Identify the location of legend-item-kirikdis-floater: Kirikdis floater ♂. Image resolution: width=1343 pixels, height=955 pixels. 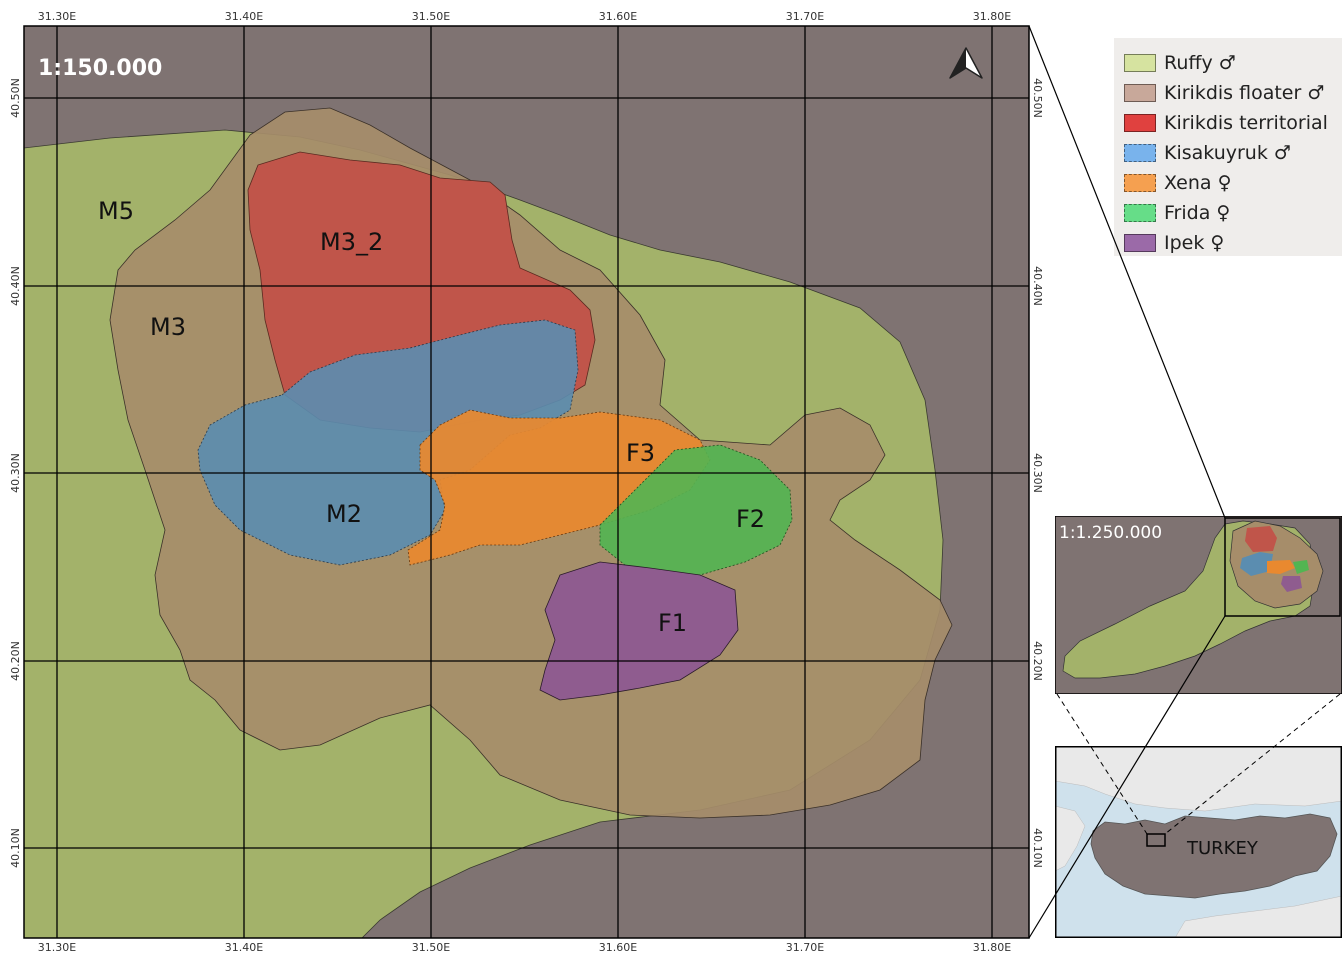
(1233, 93).